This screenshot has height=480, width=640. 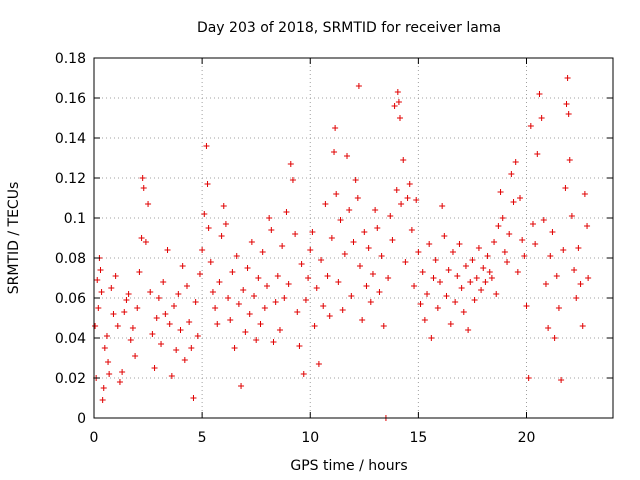 What do you see at coordinates (70, 99) in the screenshot?
I see `y-tick-label: 0.16` at bounding box center [70, 99].